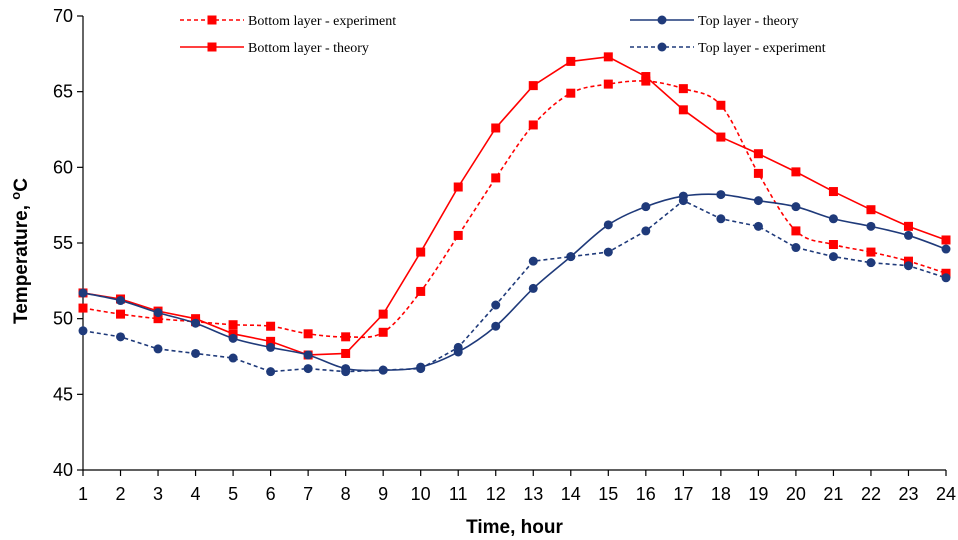  I want to click on x-ticks: 1 2 3 4 5 6 7 8 9 10 11 12 13 14 15 16 17 18 19 20 21 22 23 24, so click(517, 487).